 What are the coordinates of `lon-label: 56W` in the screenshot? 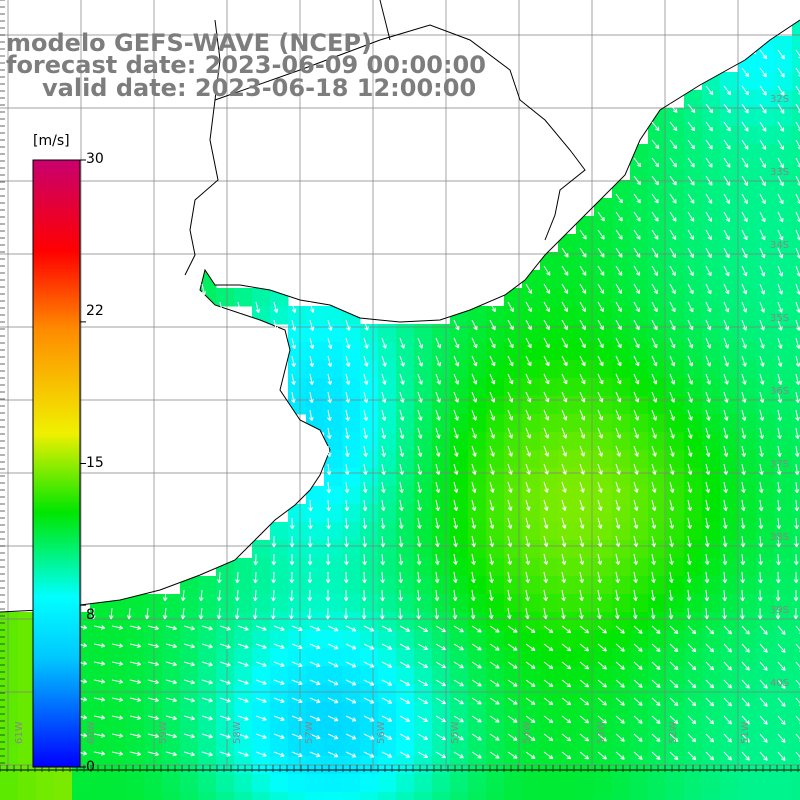 It's located at (381, 732).